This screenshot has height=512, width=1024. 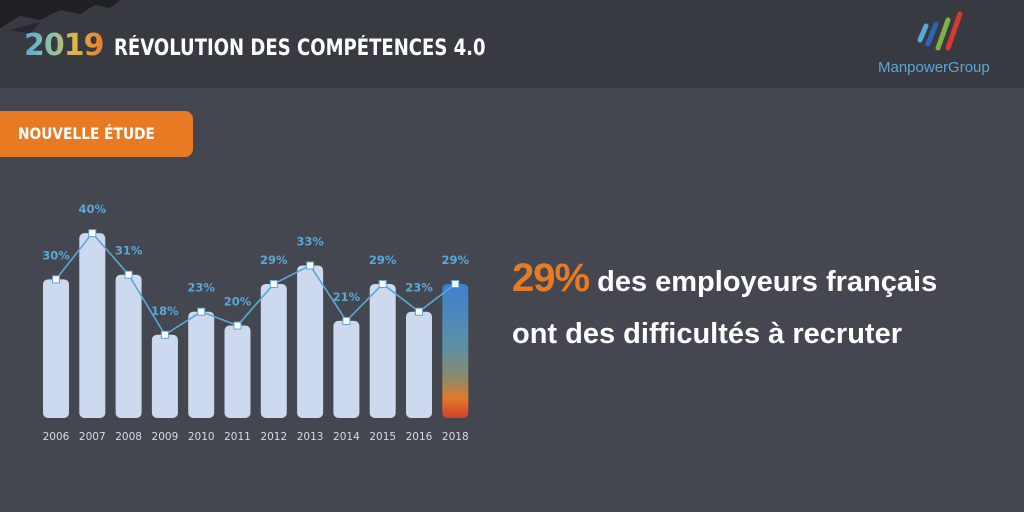 I want to click on x-tick-2007: 2007, so click(x=92, y=437).